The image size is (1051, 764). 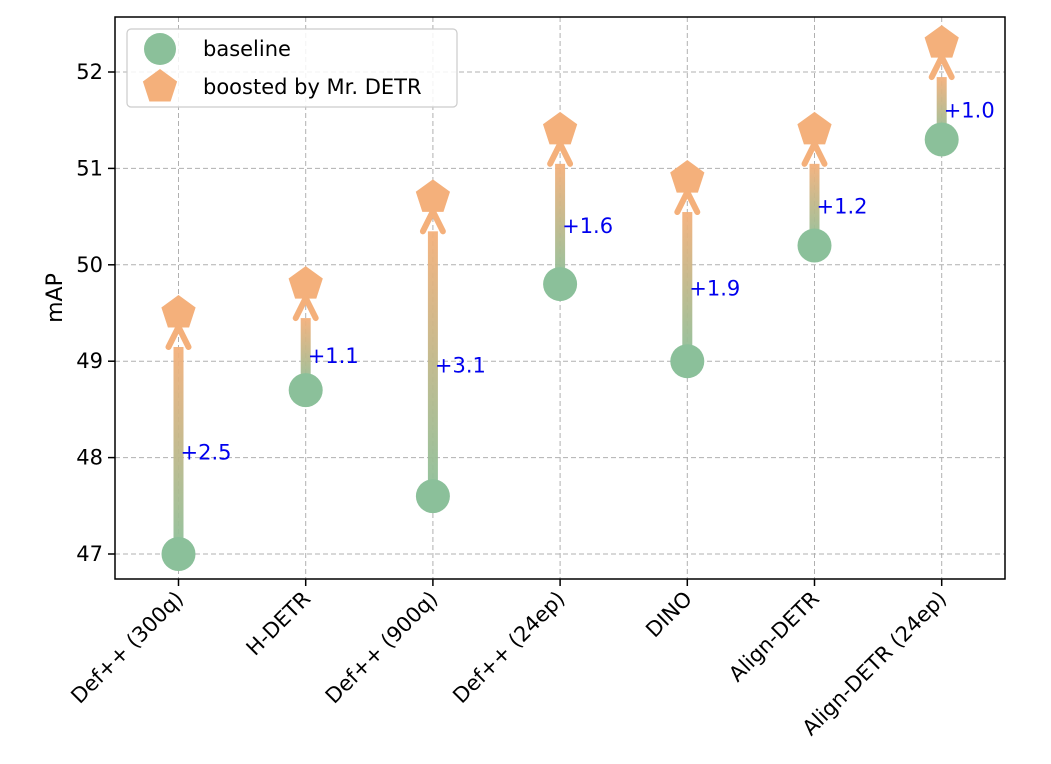 What do you see at coordinates (89, 265) in the screenshot?
I see `y-tick-label: 50` at bounding box center [89, 265].